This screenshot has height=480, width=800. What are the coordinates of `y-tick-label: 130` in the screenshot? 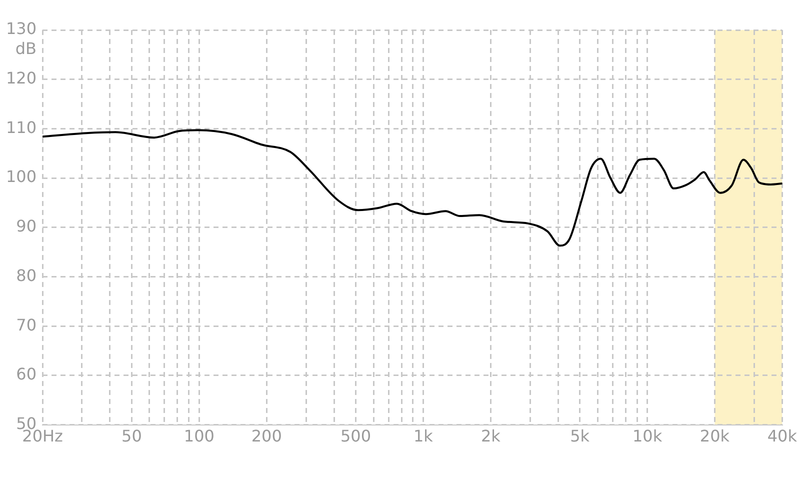 It's located at (21, 28).